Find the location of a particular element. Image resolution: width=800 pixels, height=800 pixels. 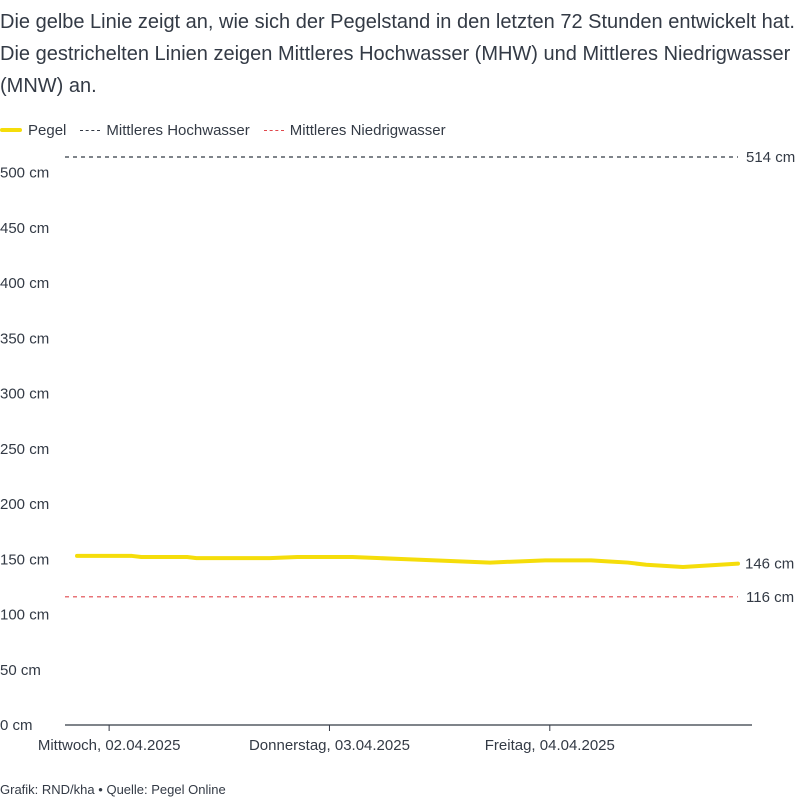

legend-item-pegel: Pegel is located at coordinates (33, 130).